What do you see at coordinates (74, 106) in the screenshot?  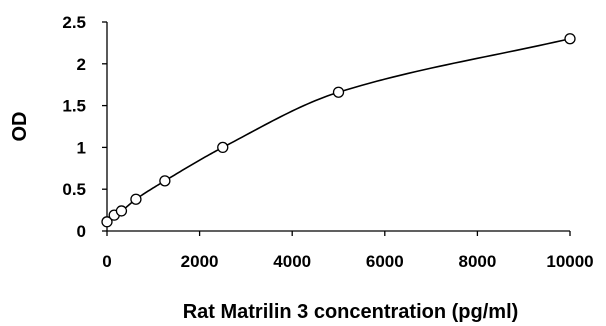 I see `y-tick-label: 1.5` at bounding box center [74, 106].